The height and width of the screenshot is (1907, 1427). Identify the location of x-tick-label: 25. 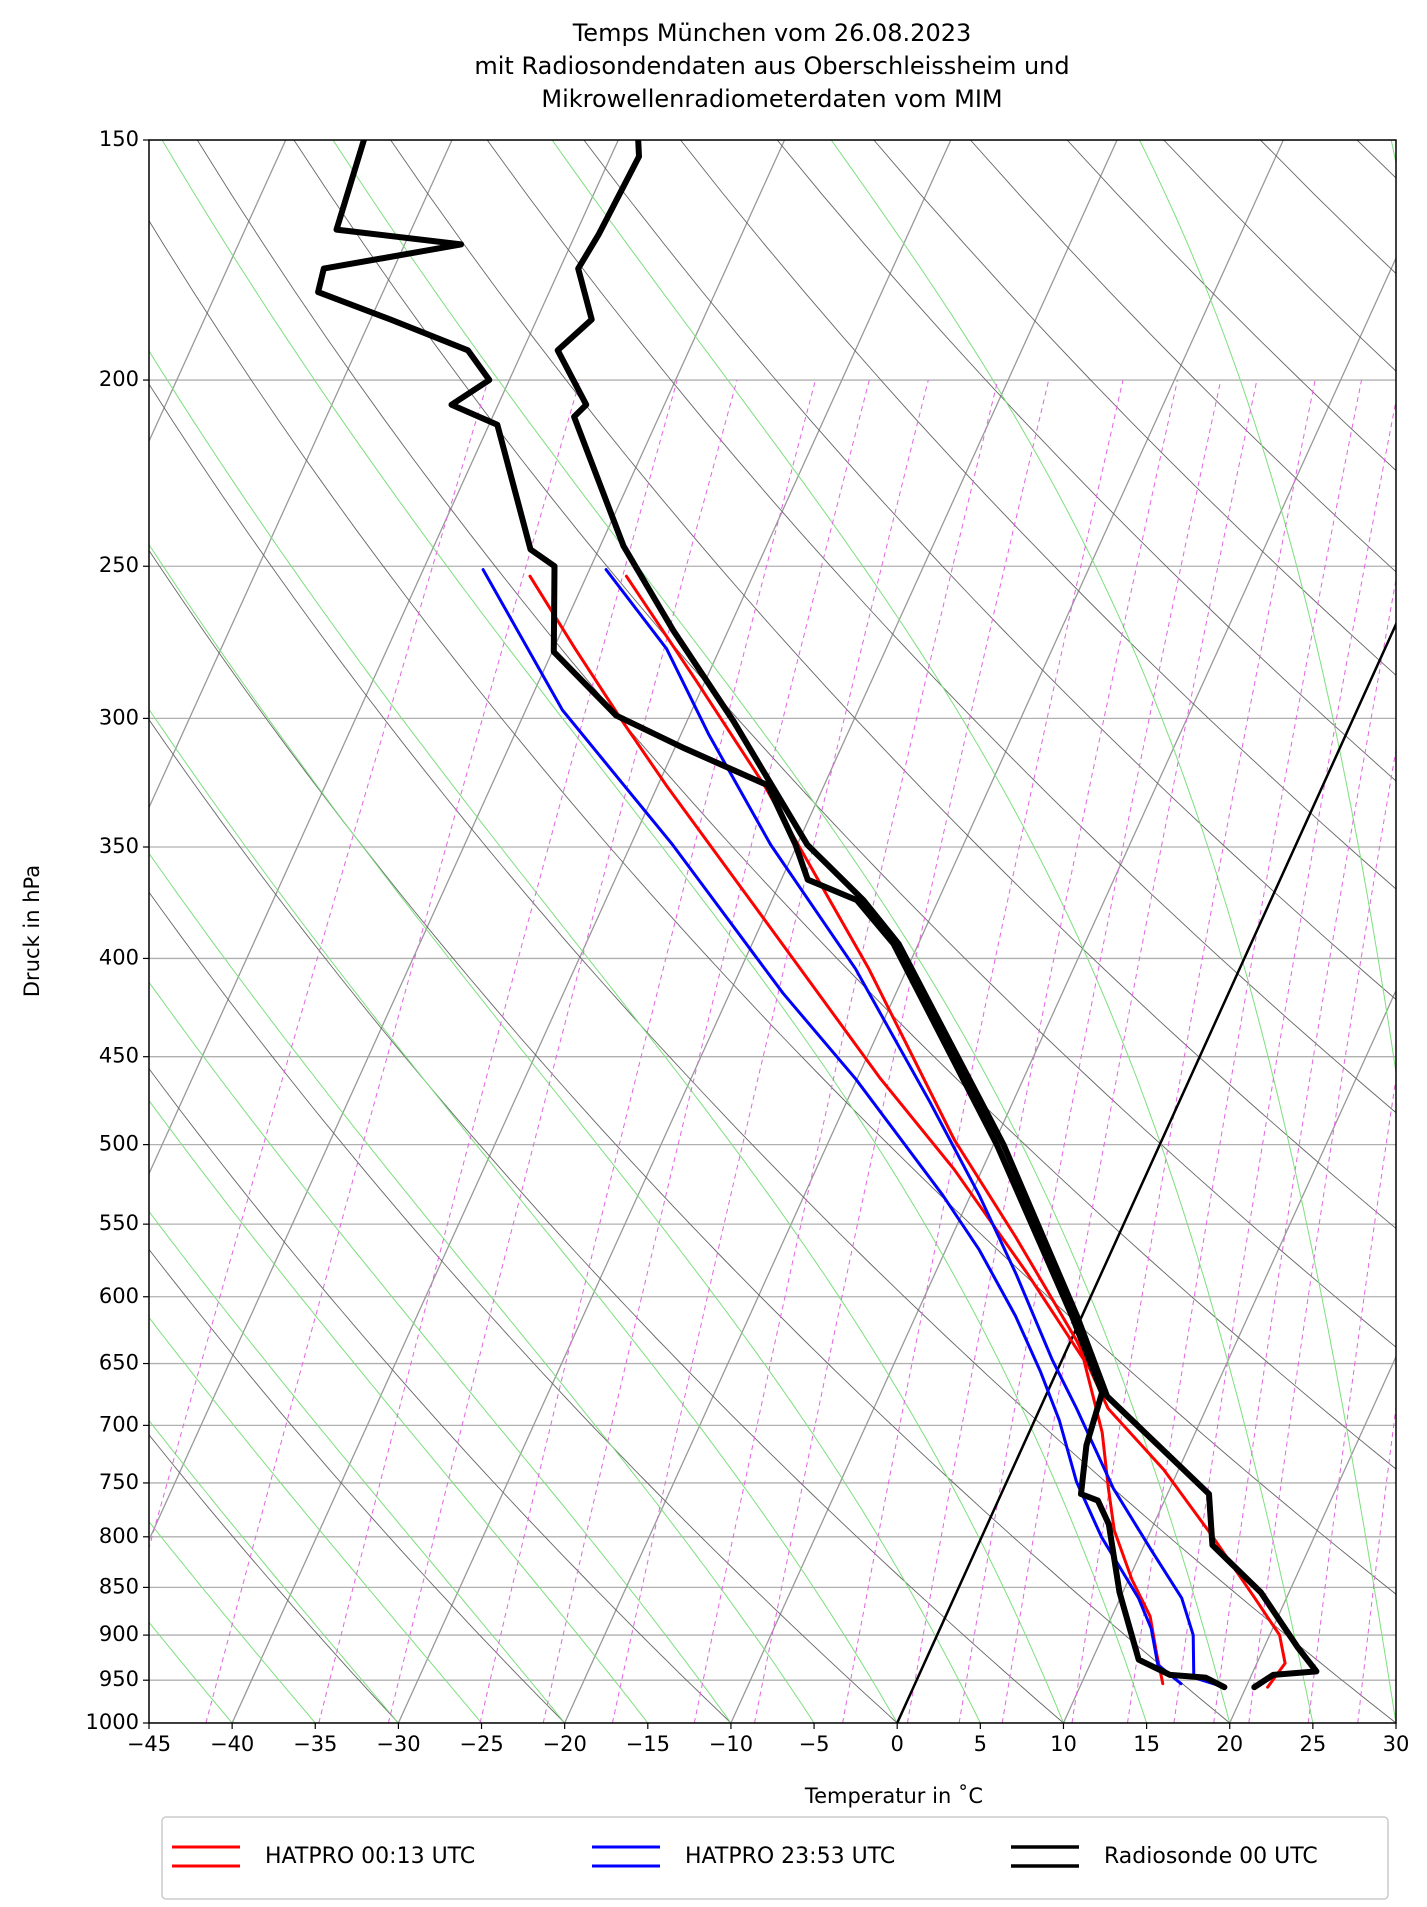
(1312, 1744).